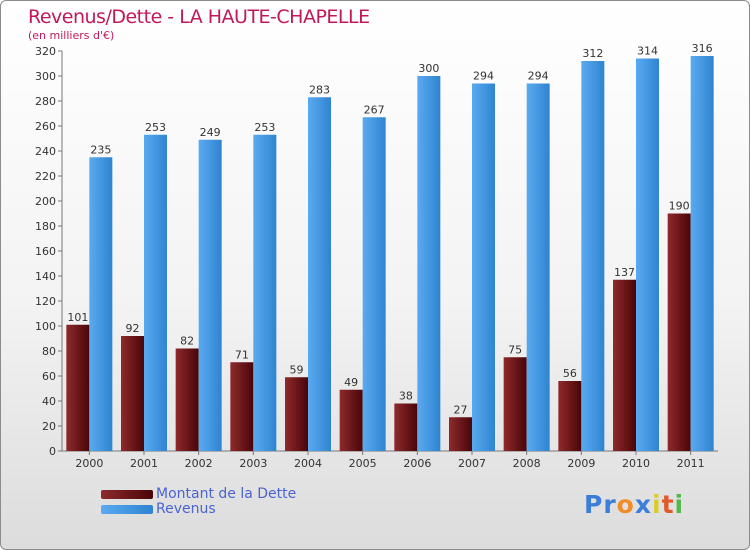 This screenshot has height=550, width=750. Describe the element at coordinates (253, 463) in the screenshot. I see `x-tick-label: 2003` at that location.